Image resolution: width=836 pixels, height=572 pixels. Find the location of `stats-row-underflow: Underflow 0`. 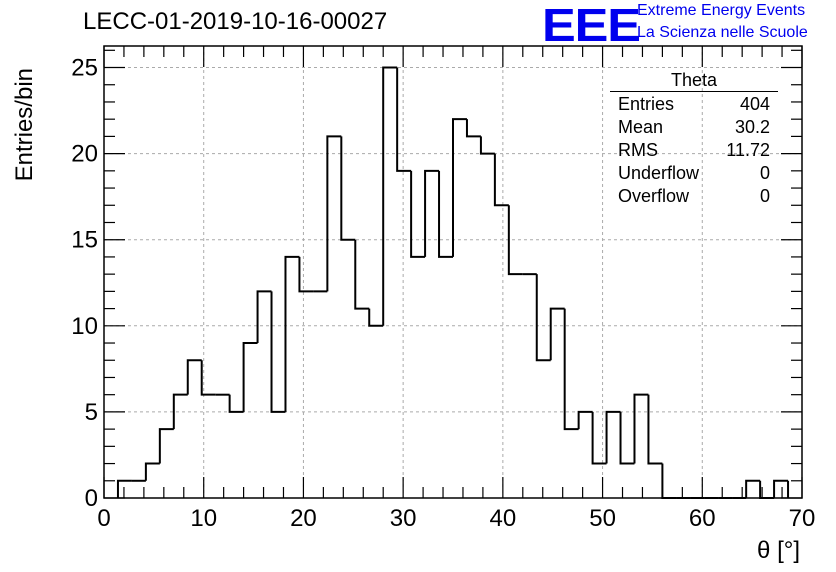

stats-row-underflow: Underflow 0 is located at coordinates (694, 173).